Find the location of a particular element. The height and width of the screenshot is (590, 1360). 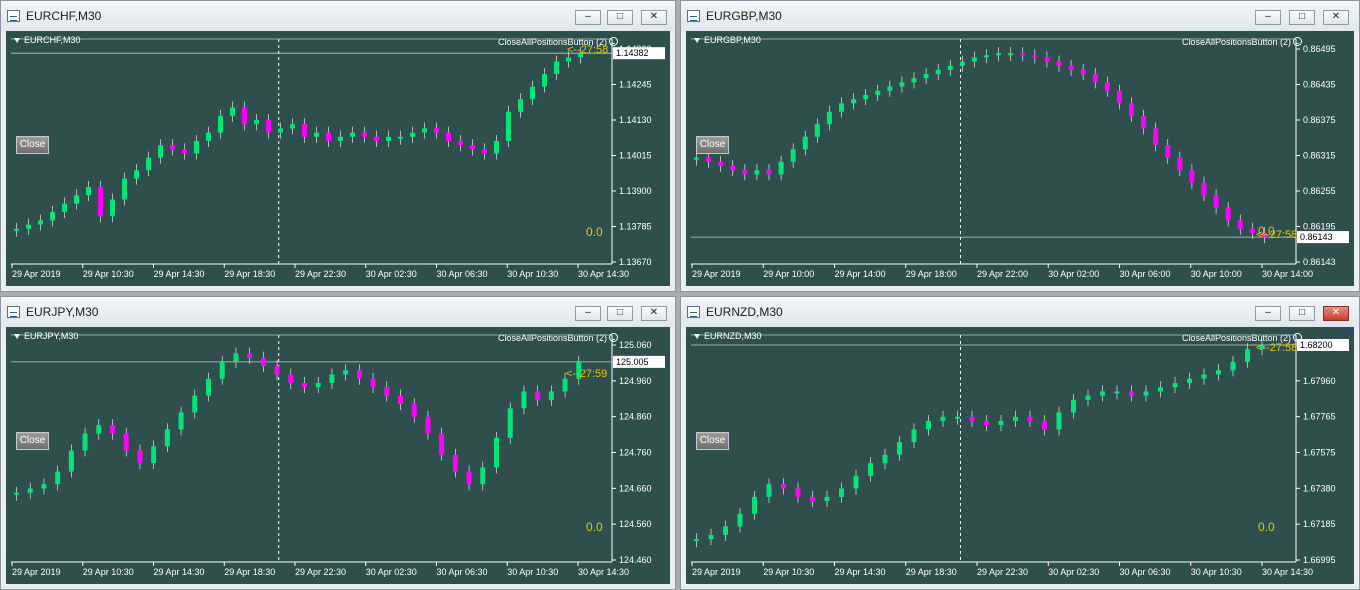

y-tick-label: 1.66995 is located at coordinates (1319, 560).